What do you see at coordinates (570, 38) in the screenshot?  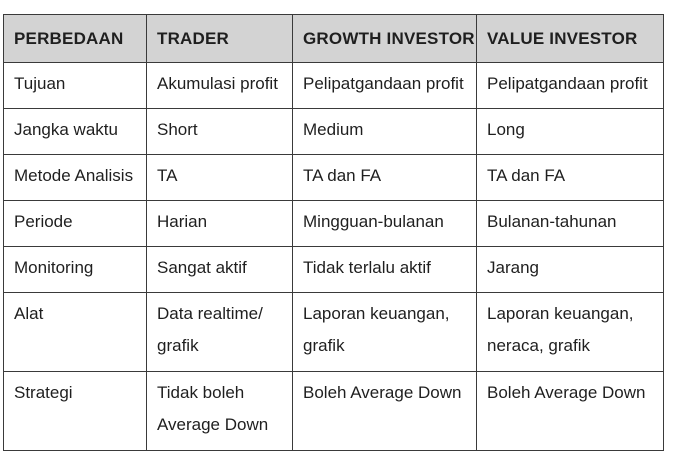 I see `header-value-investor: VALUE INVESTOR` at bounding box center [570, 38].